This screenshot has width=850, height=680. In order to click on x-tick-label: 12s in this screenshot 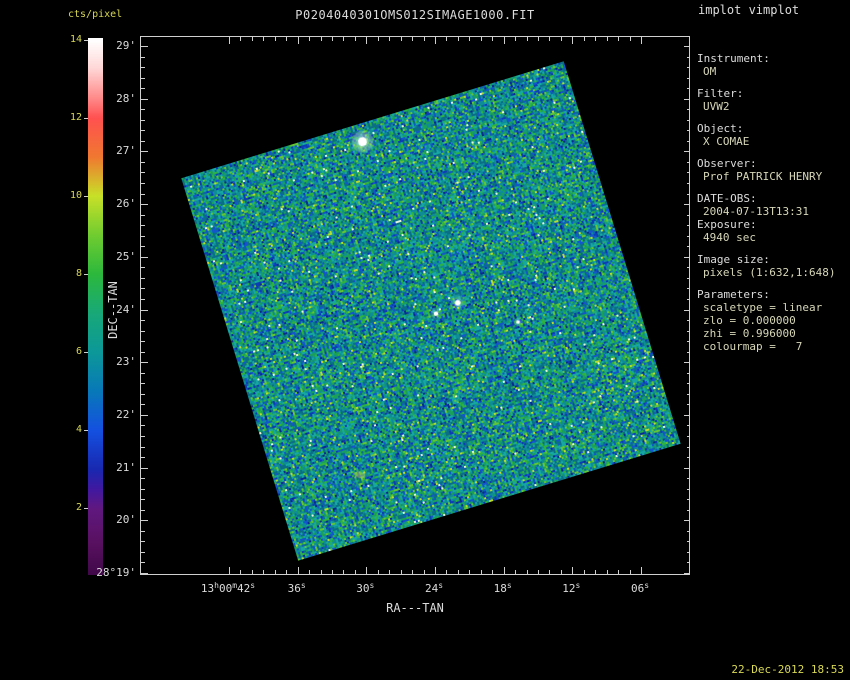, I will do `click(571, 588)`.